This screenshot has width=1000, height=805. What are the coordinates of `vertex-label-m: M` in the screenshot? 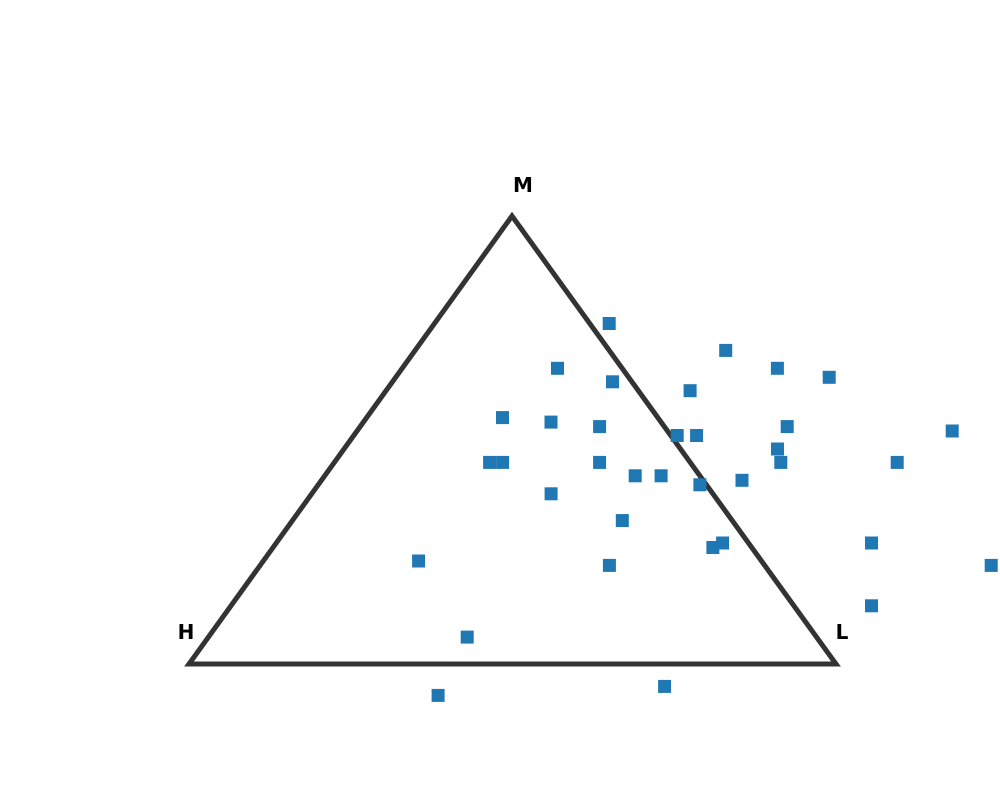 It's located at (523, 185).